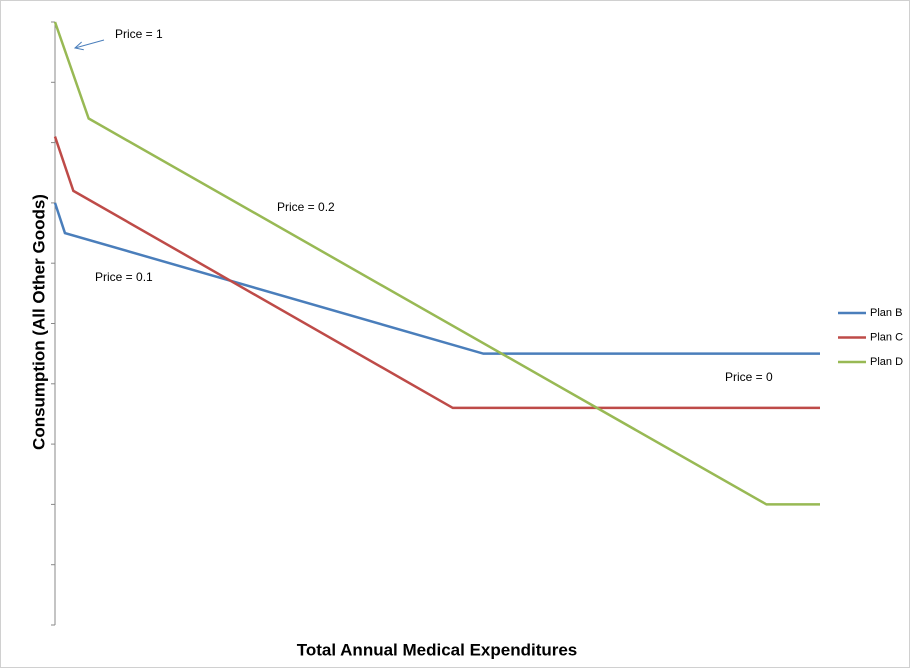  I want to click on annotation-arrow, so click(90, 43).